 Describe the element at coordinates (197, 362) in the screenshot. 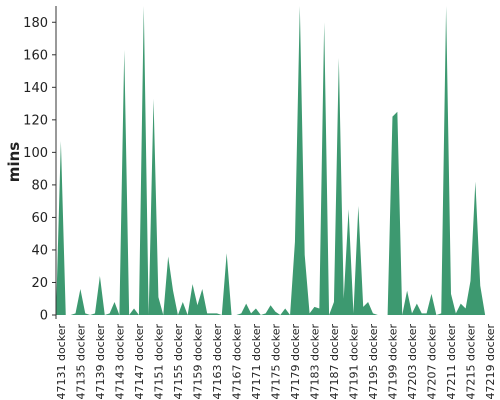

I see `x-tick-label: #47159 docker` at that location.